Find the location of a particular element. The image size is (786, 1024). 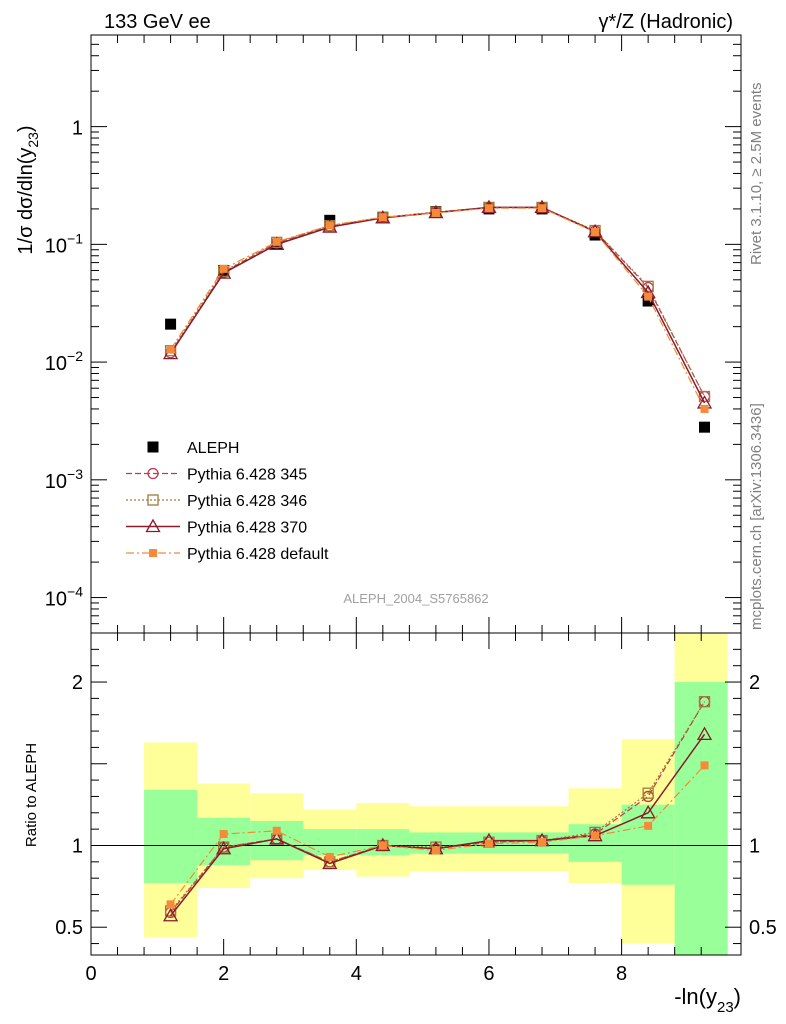

legend-marker-p345 is located at coordinates (153, 473).